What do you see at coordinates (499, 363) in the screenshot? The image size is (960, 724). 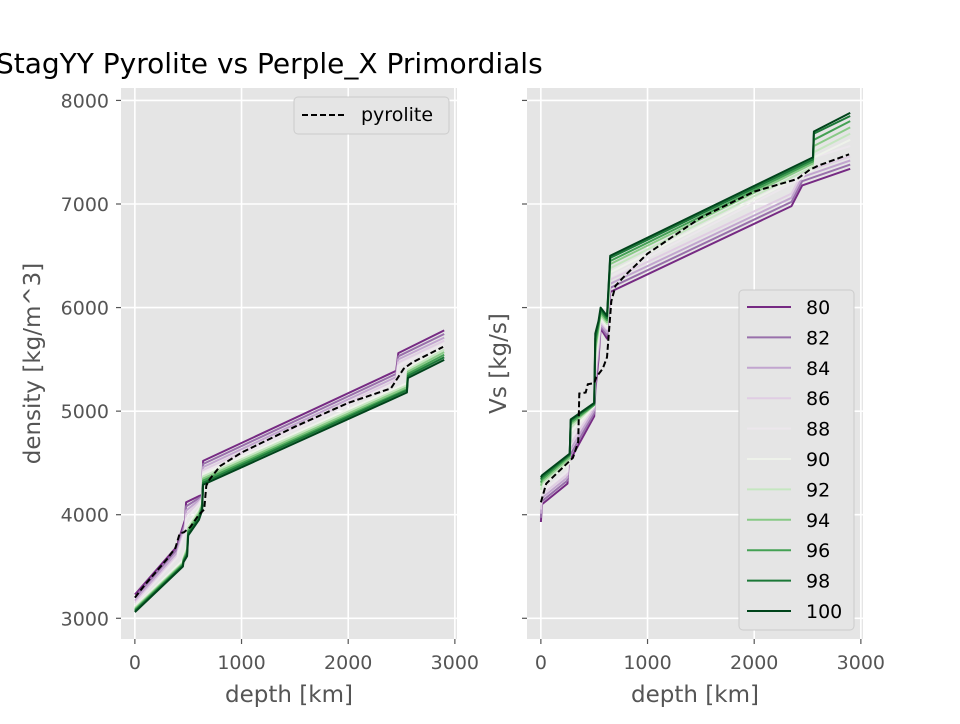 I see `y-axis-label: Vs [kg/s]` at bounding box center [499, 363].